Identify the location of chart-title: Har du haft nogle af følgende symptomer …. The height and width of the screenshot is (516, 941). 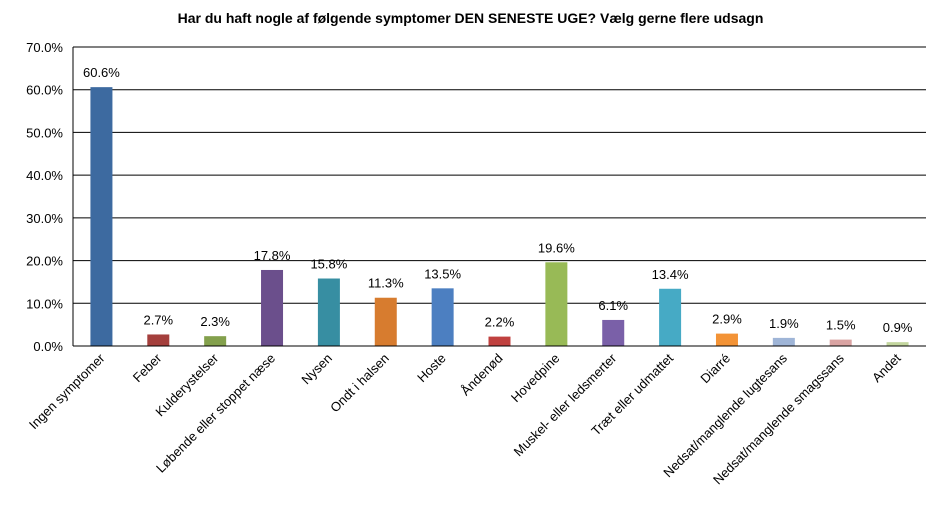
(470, 18).